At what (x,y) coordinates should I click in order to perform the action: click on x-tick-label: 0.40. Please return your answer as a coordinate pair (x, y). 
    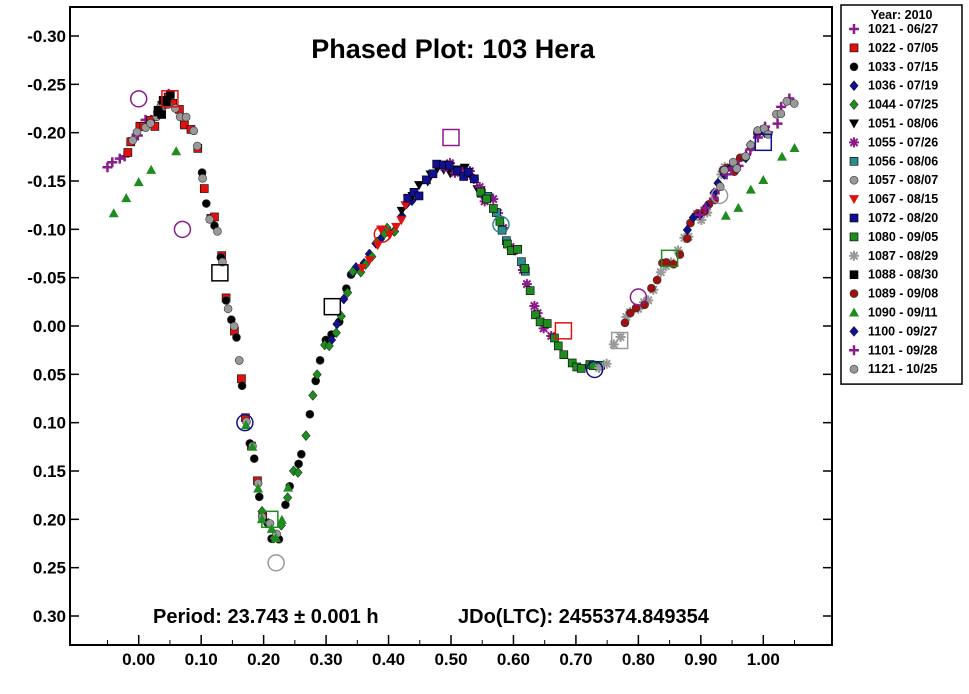
    Looking at the image, I should click on (388, 659).